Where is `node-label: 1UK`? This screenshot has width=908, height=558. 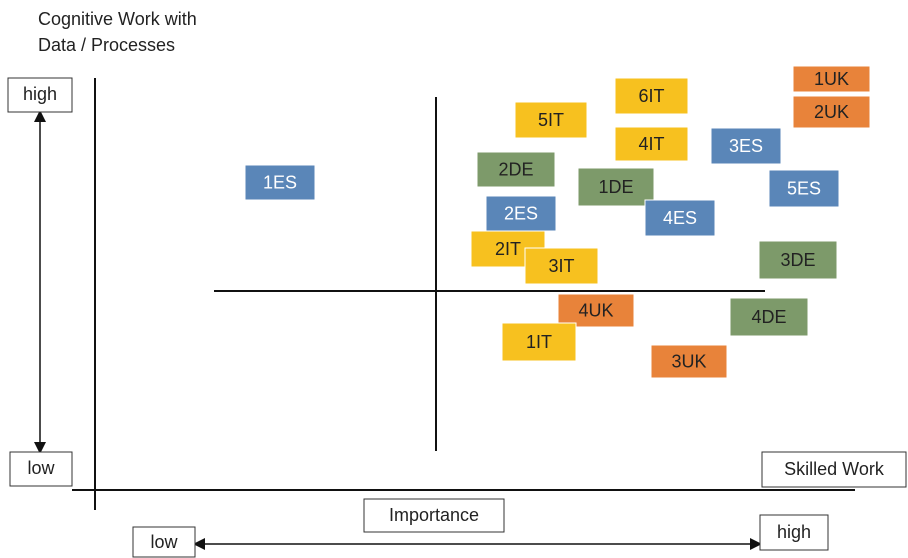 node-label: 1UK is located at coordinates (831, 79).